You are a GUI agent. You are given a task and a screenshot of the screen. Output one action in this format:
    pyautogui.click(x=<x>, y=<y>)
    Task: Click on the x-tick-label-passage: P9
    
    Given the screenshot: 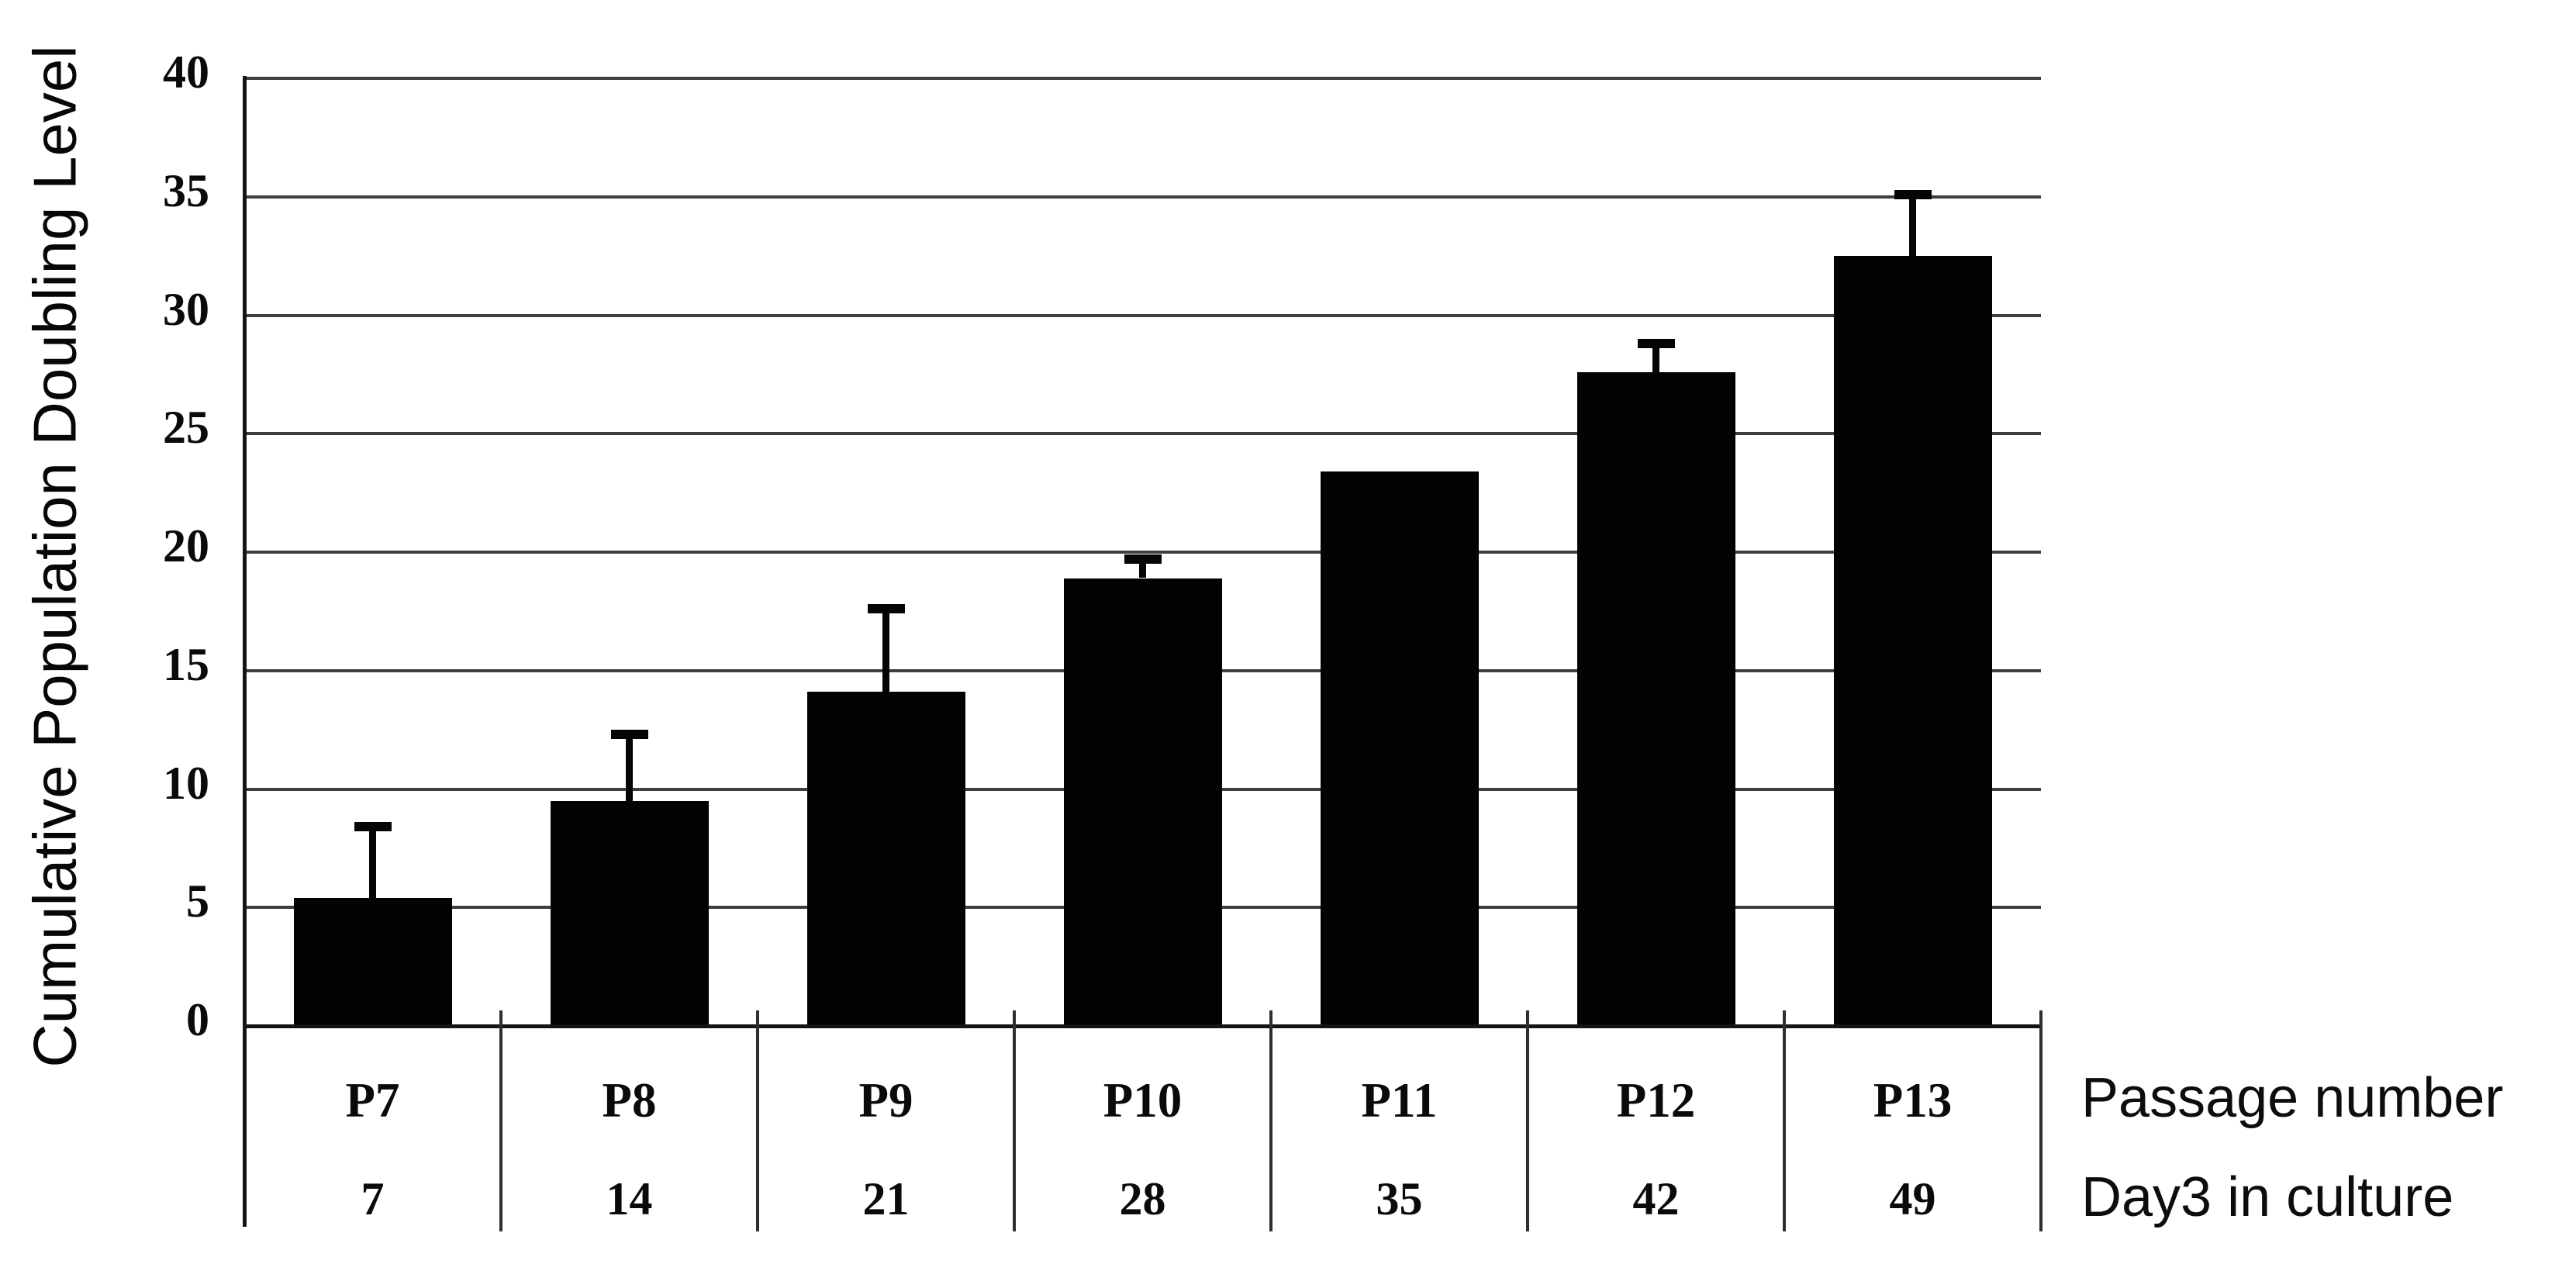 What is the action you would take?
    pyautogui.click(x=885, y=1100)
    